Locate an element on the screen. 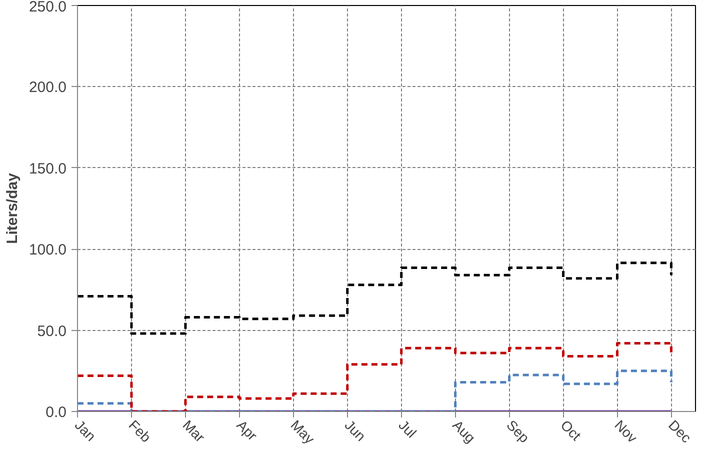 Image resolution: width=702 pixels, height=459 pixels. y-tick-label: 150.0 is located at coordinates (47, 169).